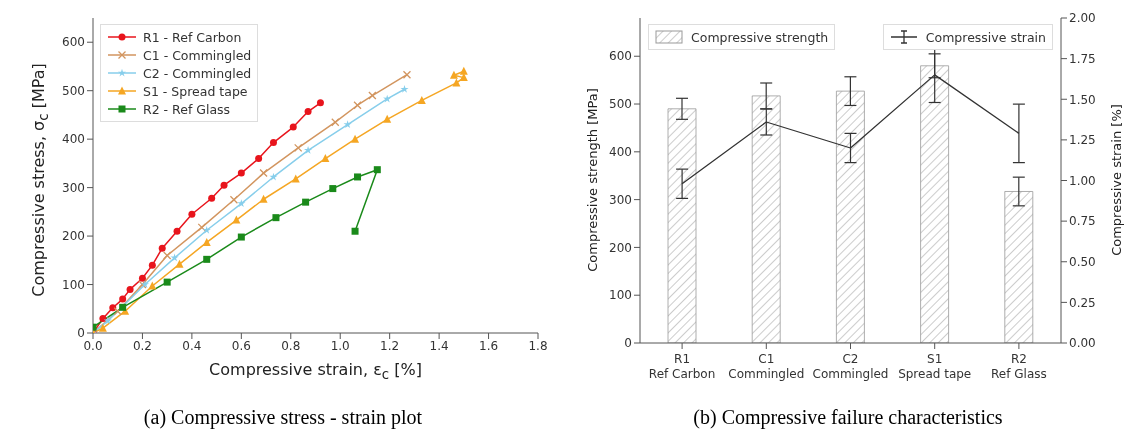  What do you see at coordinates (291, 345) in the screenshot?
I see `x-tick-label: 0.8` at bounding box center [291, 345].